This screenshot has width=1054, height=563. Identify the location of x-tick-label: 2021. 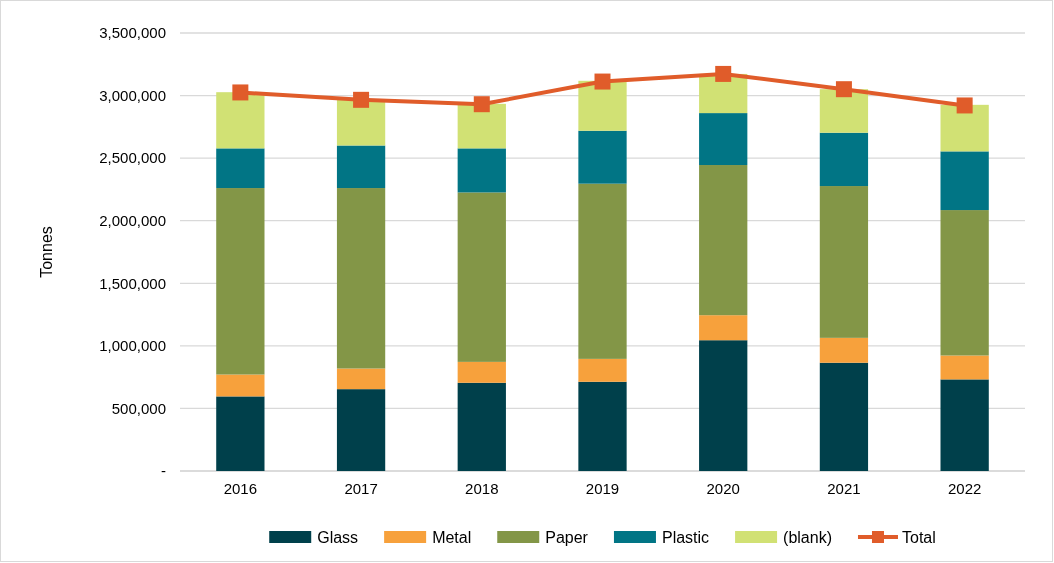
(844, 488).